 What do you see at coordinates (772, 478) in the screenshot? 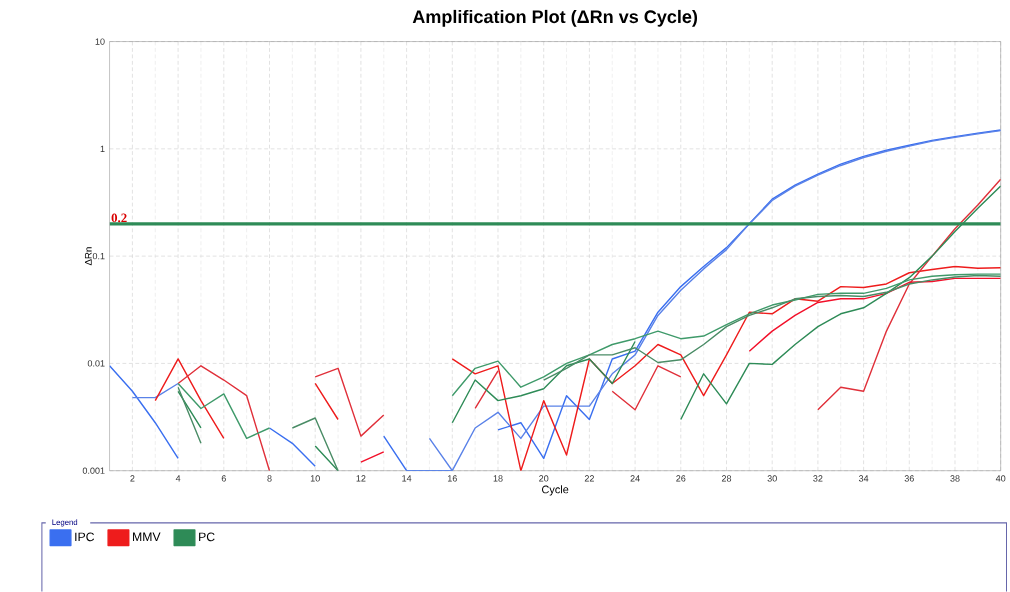
I see `x-tick-label: 30` at bounding box center [772, 478].